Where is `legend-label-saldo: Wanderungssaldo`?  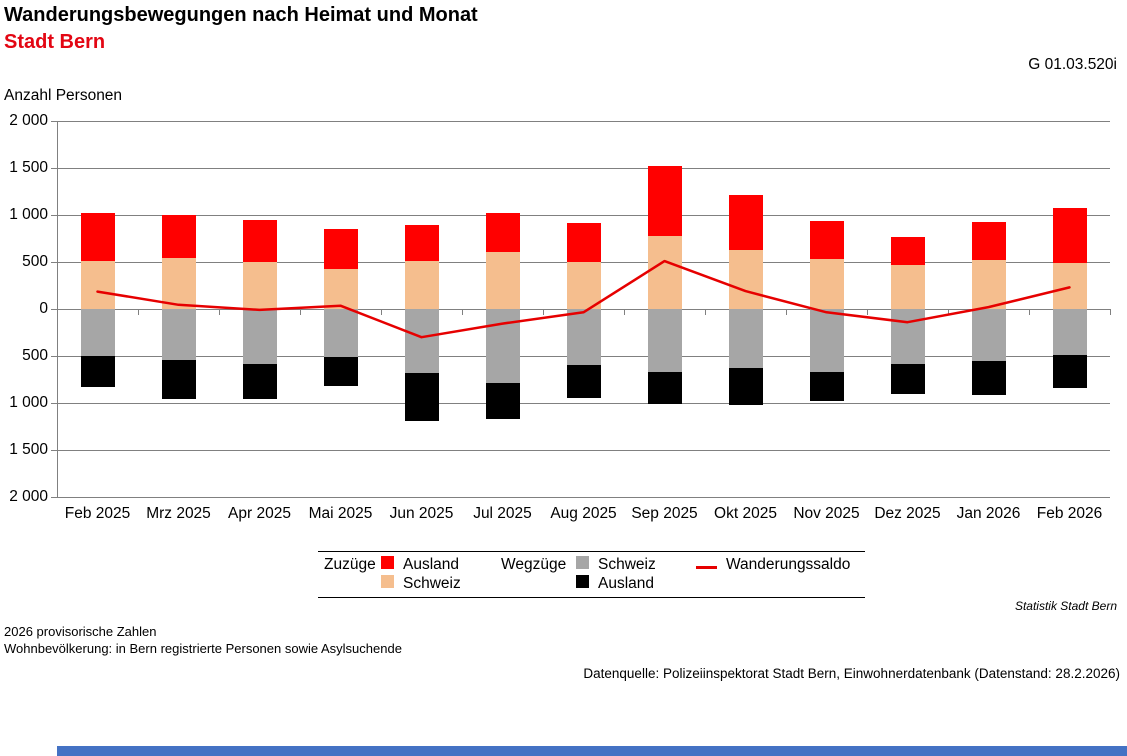 legend-label-saldo: Wanderungssaldo is located at coordinates (788, 564).